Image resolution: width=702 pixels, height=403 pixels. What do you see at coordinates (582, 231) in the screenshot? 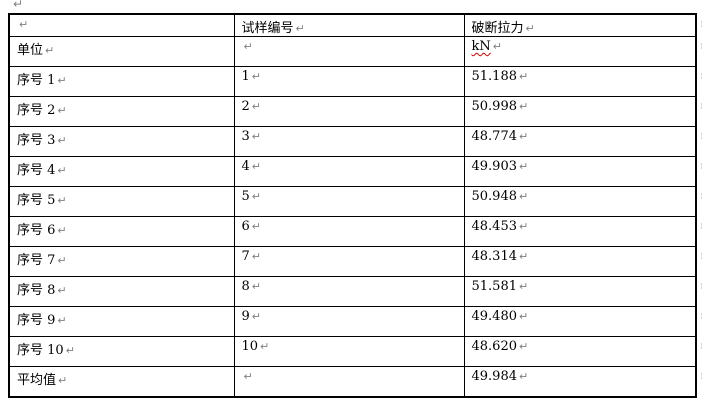
I see `table-cell-breaking-force: 48.453↵ ¤` at bounding box center [582, 231].